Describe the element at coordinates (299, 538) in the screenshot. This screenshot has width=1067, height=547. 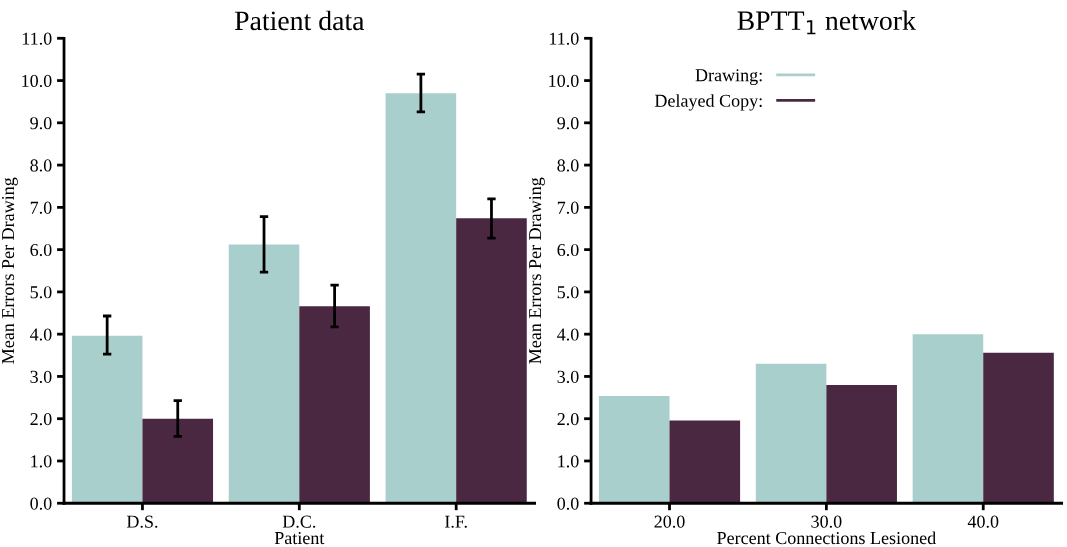
I see `x-axis-title: Patient` at that location.